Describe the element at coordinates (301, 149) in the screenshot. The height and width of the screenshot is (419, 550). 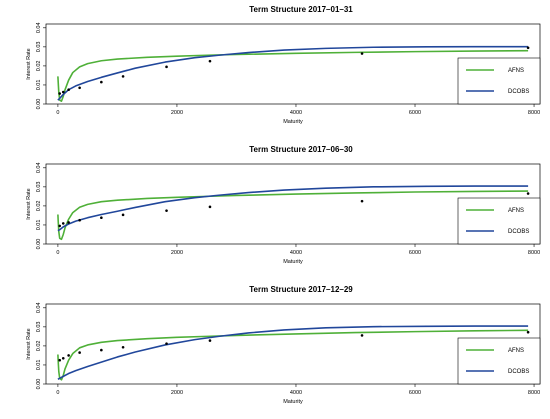
I see `chart-title: Term Structure 2017–06–30` at that location.